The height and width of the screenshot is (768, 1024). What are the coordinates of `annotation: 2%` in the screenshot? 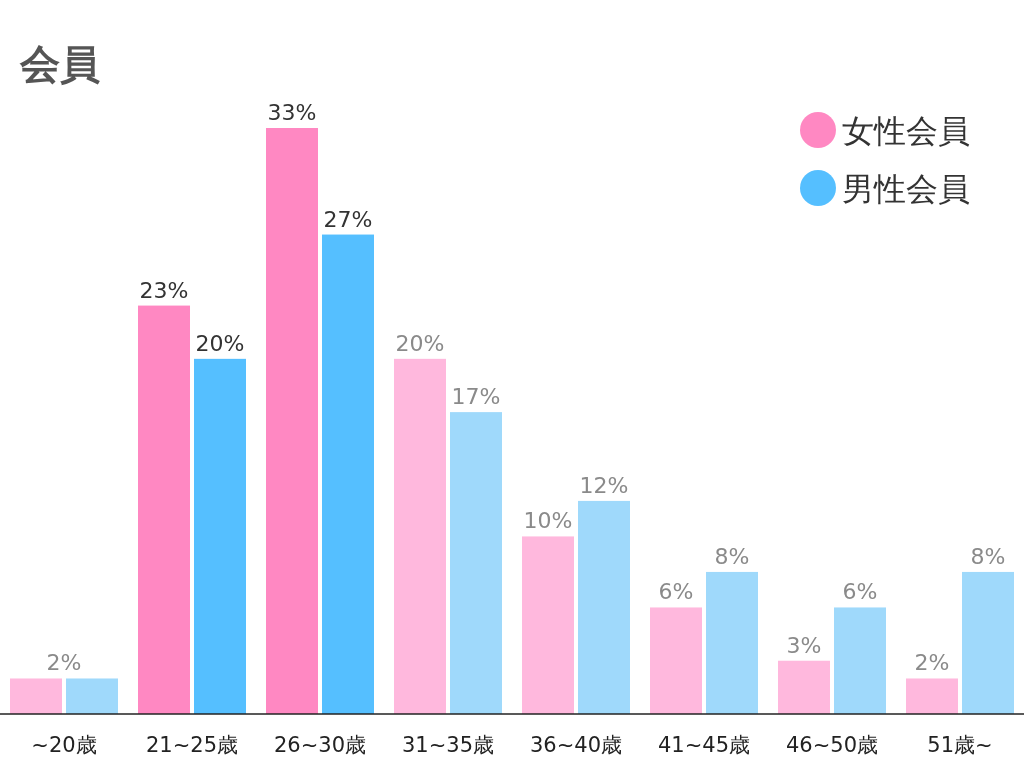 It's located at (64, 663).